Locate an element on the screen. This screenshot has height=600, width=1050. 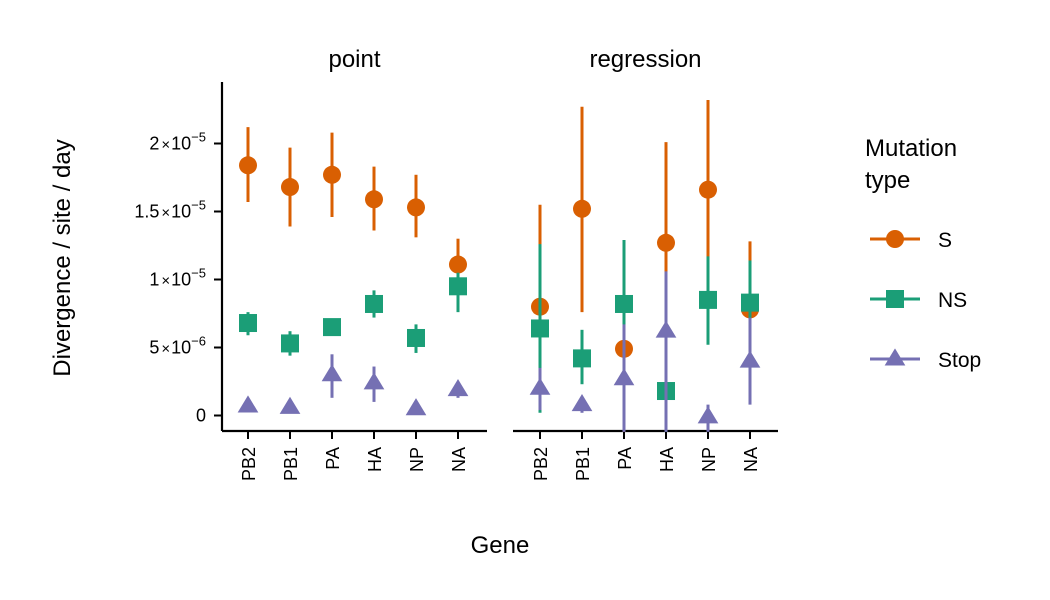
y-axis-title: Divergence / site / day is located at coordinates (62, 257).